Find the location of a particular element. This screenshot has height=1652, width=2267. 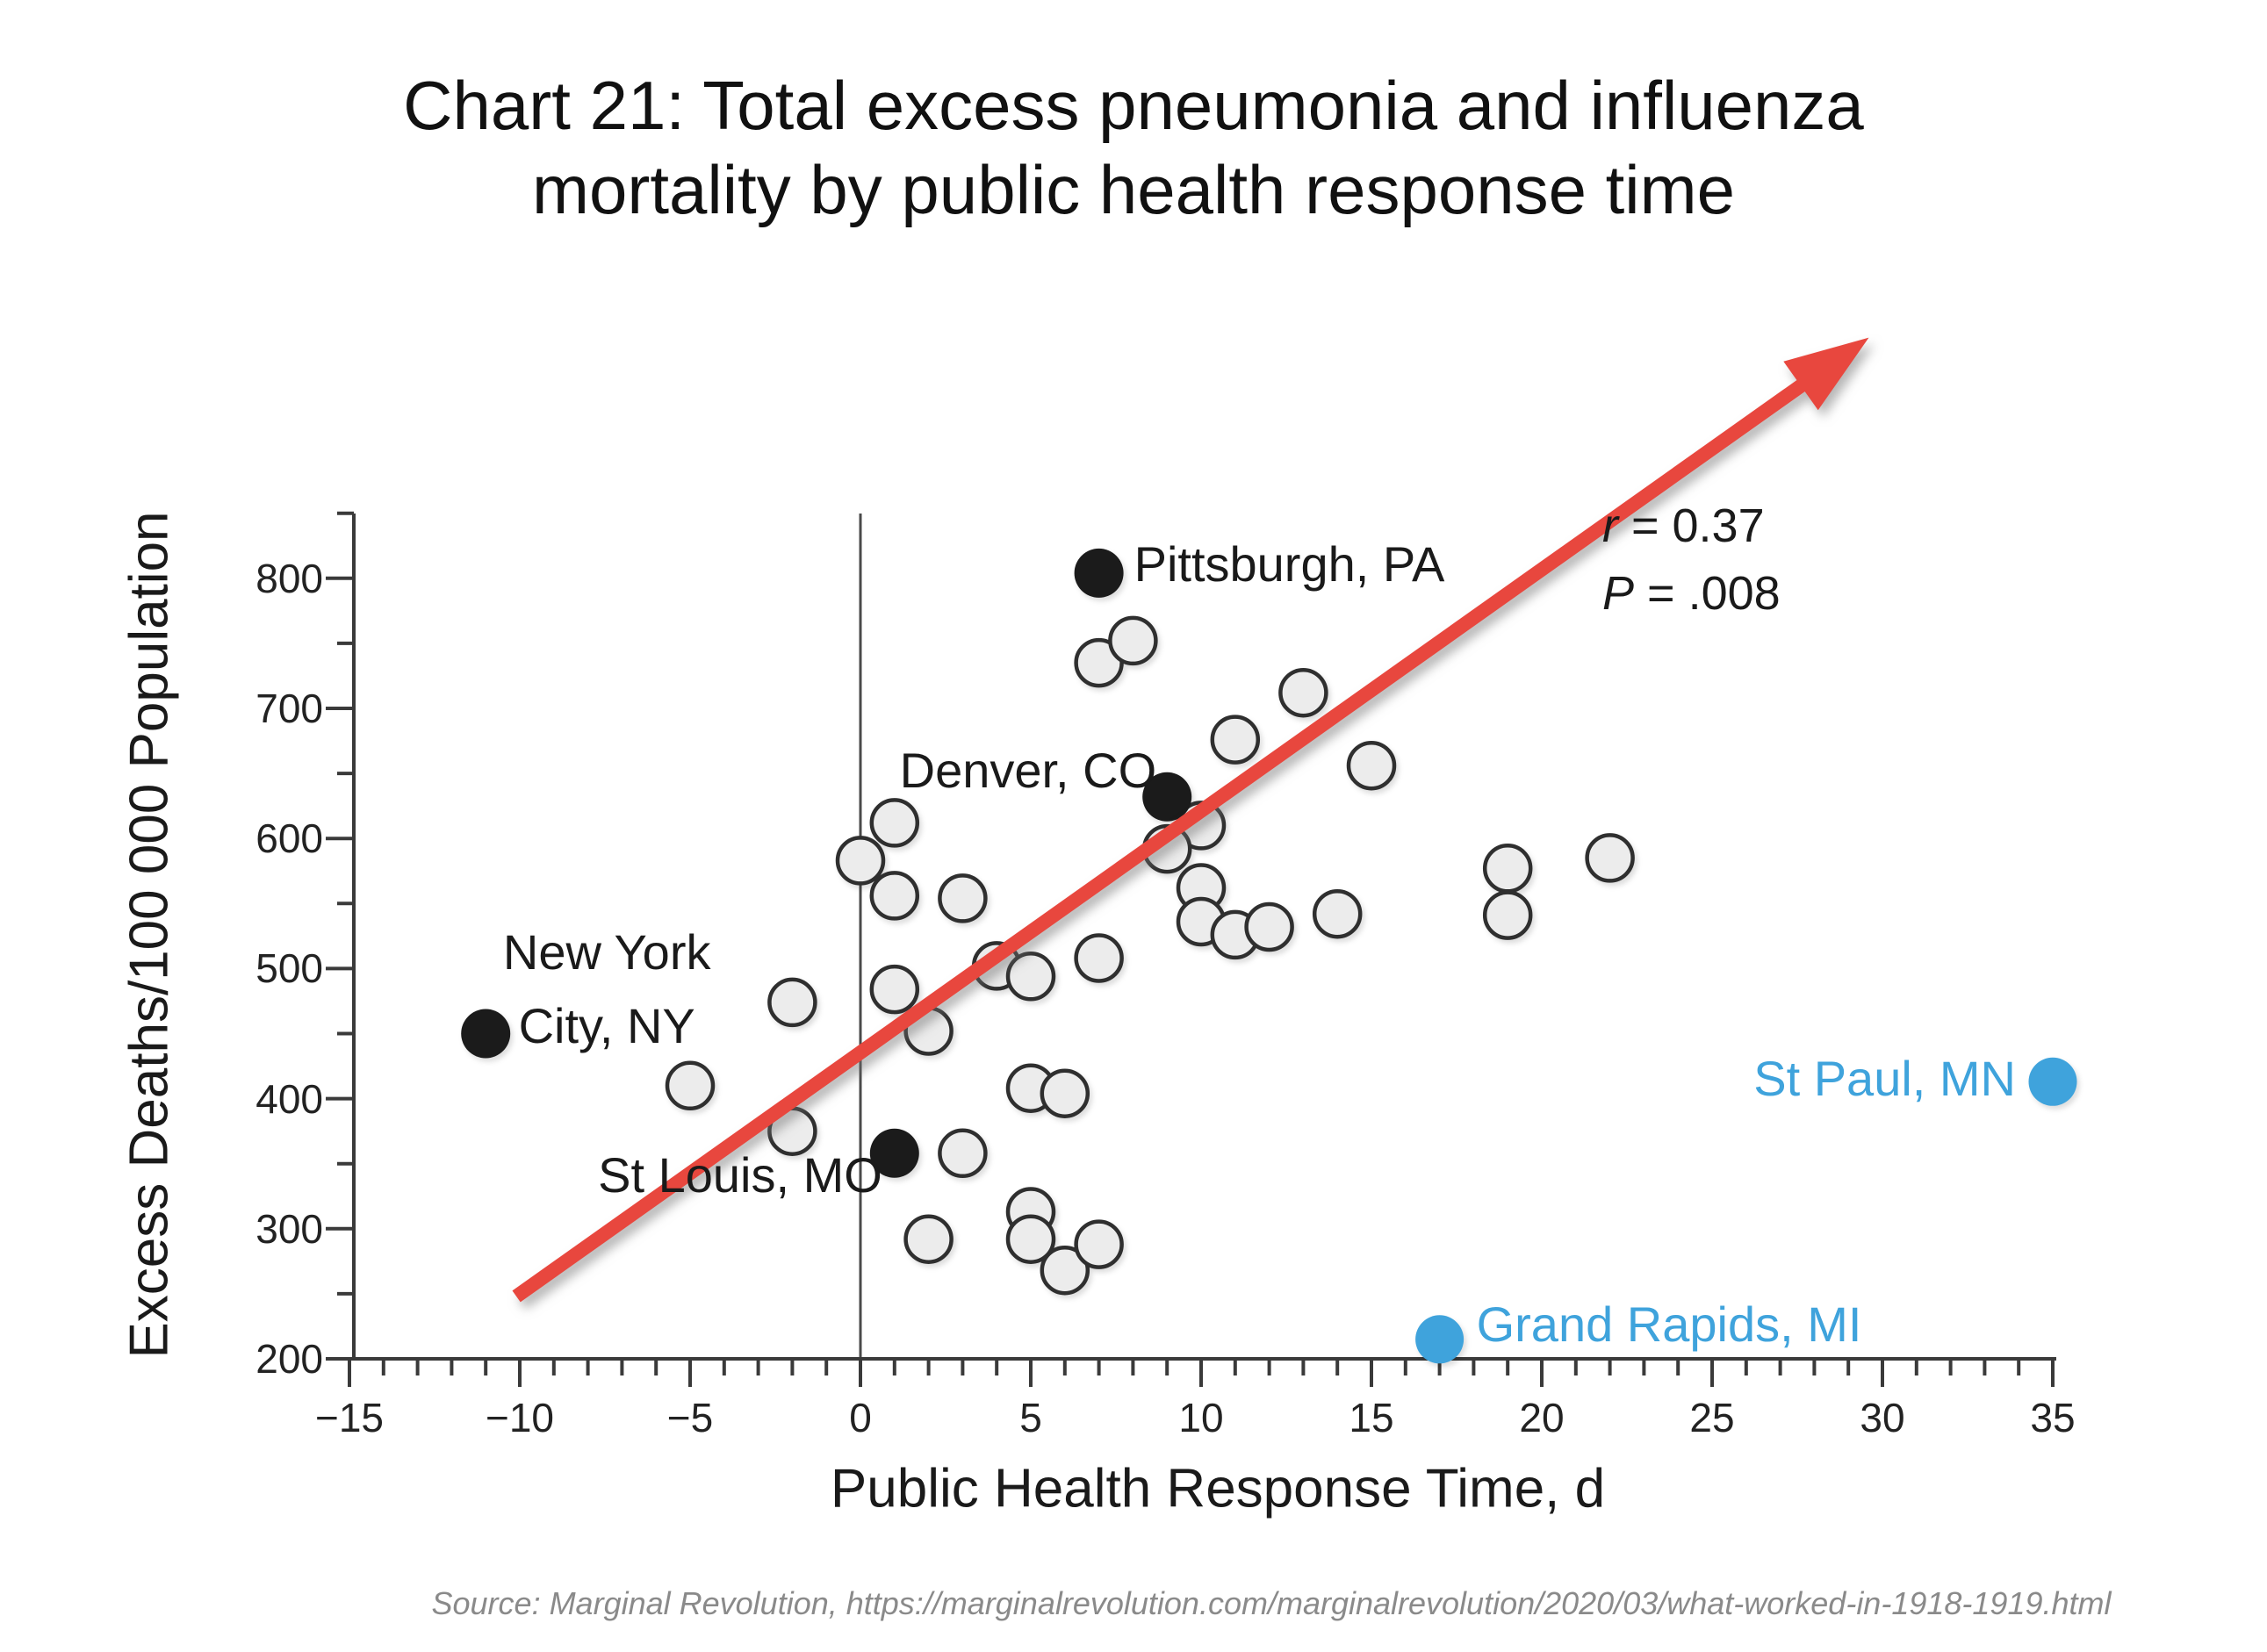

y-axis-title: Excess Deaths/100 000 Population is located at coordinates (149, 935).